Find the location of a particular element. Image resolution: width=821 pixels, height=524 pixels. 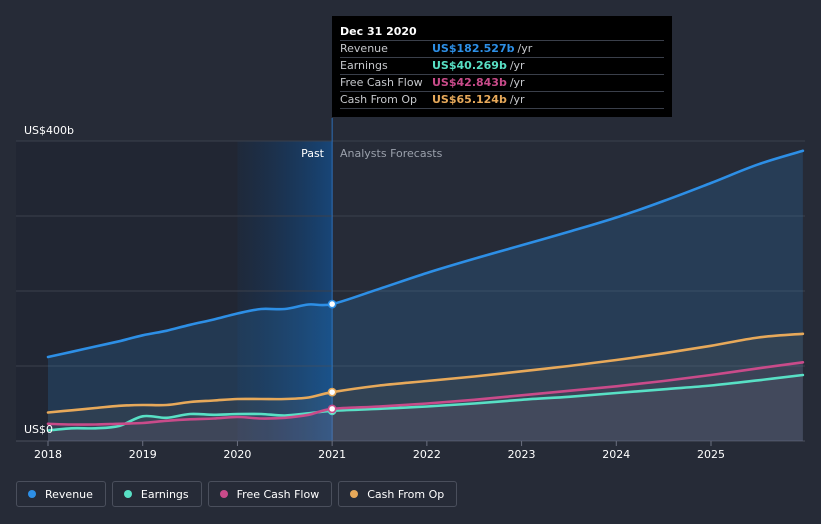

legend-item-revenue: Revenue is located at coordinates (61, 494).